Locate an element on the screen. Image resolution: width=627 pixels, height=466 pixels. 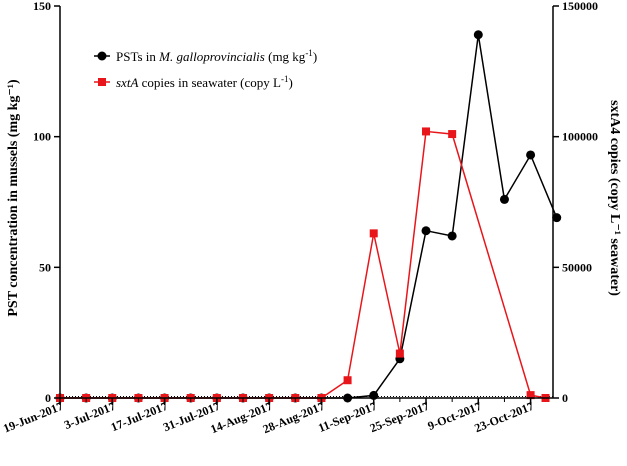
legend-marker-circle is located at coordinates (102, 56).